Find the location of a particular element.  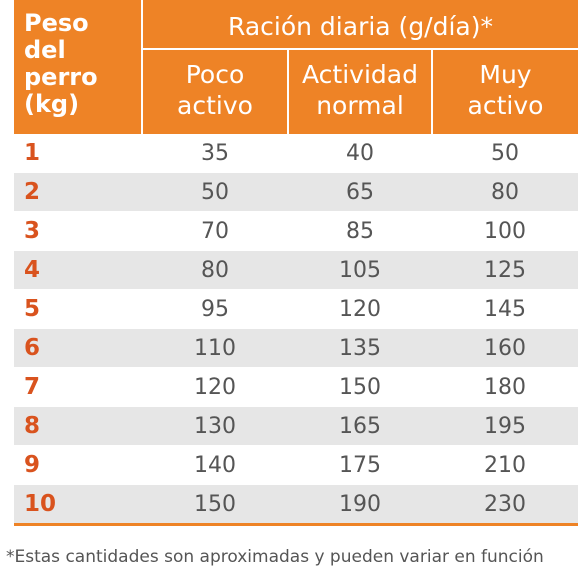

high-activity-cell: 160 is located at coordinates (505, 348).